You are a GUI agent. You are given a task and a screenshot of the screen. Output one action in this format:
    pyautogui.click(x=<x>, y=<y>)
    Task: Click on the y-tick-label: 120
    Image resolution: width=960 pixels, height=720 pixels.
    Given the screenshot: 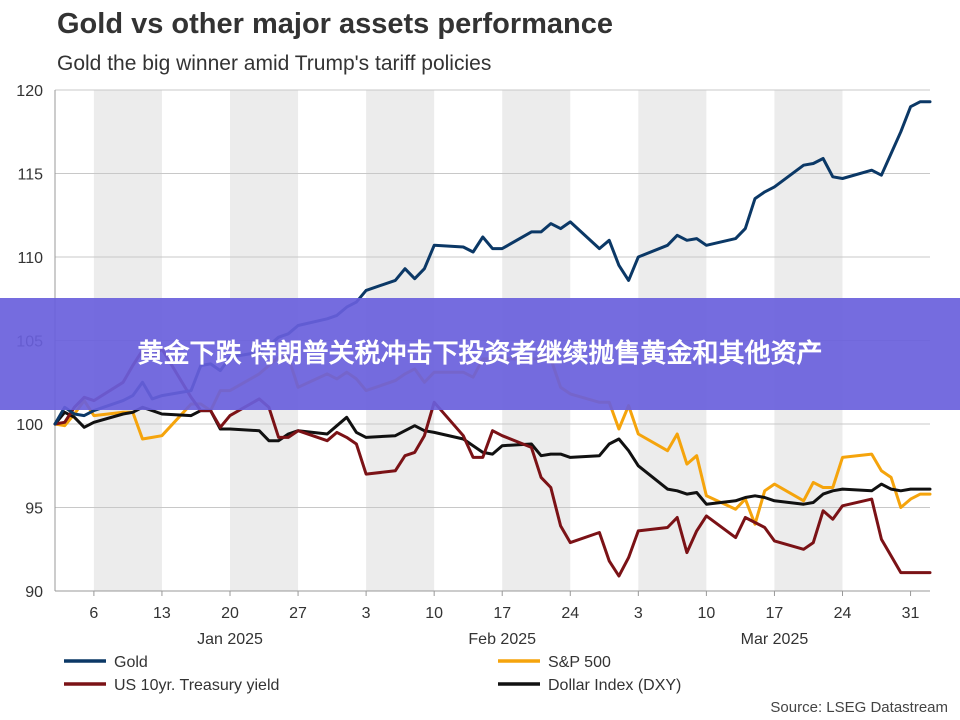 What is the action you would take?
    pyautogui.click(x=29, y=91)
    